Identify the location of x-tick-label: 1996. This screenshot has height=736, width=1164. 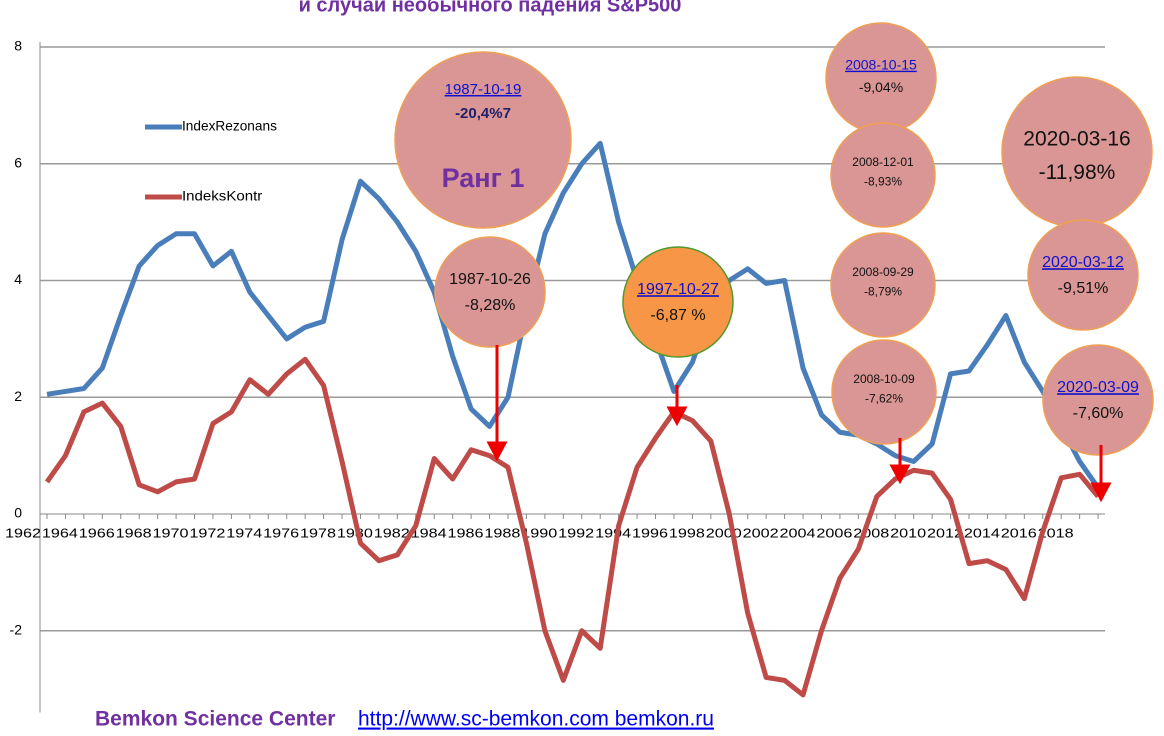
(650, 532).